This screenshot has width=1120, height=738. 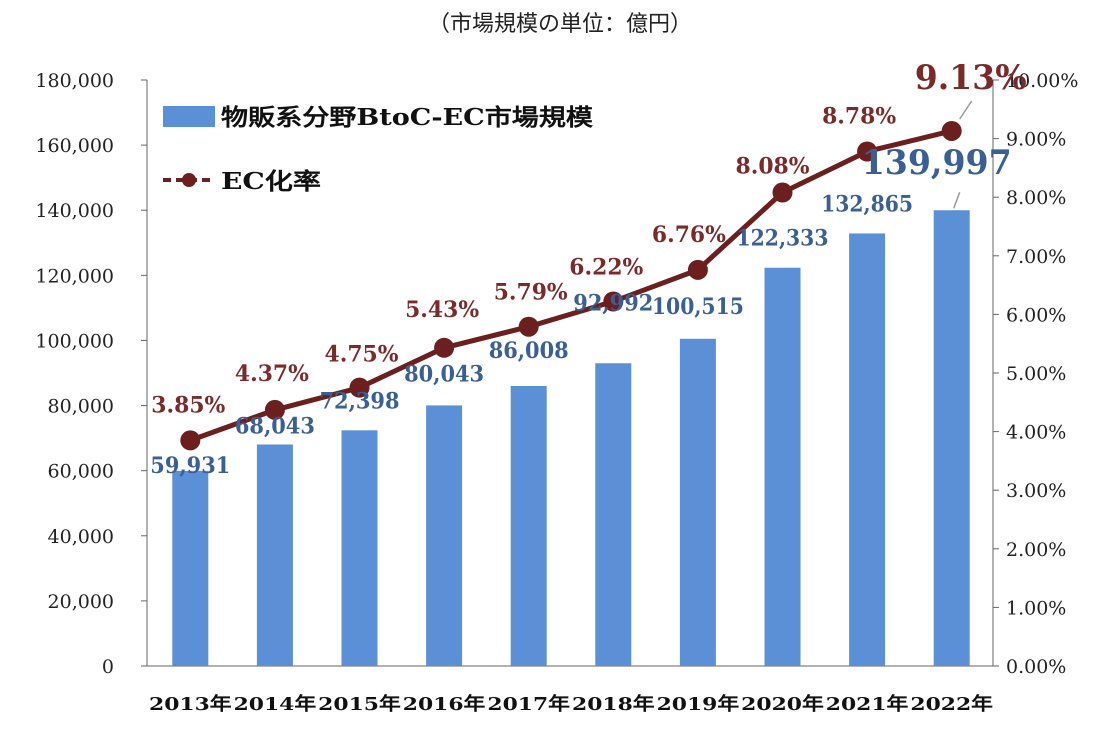 What do you see at coordinates (1036, 433) in the screenshot?
I see `y-right-tick-label: 4.00%` at bounding box center [1036, 433].